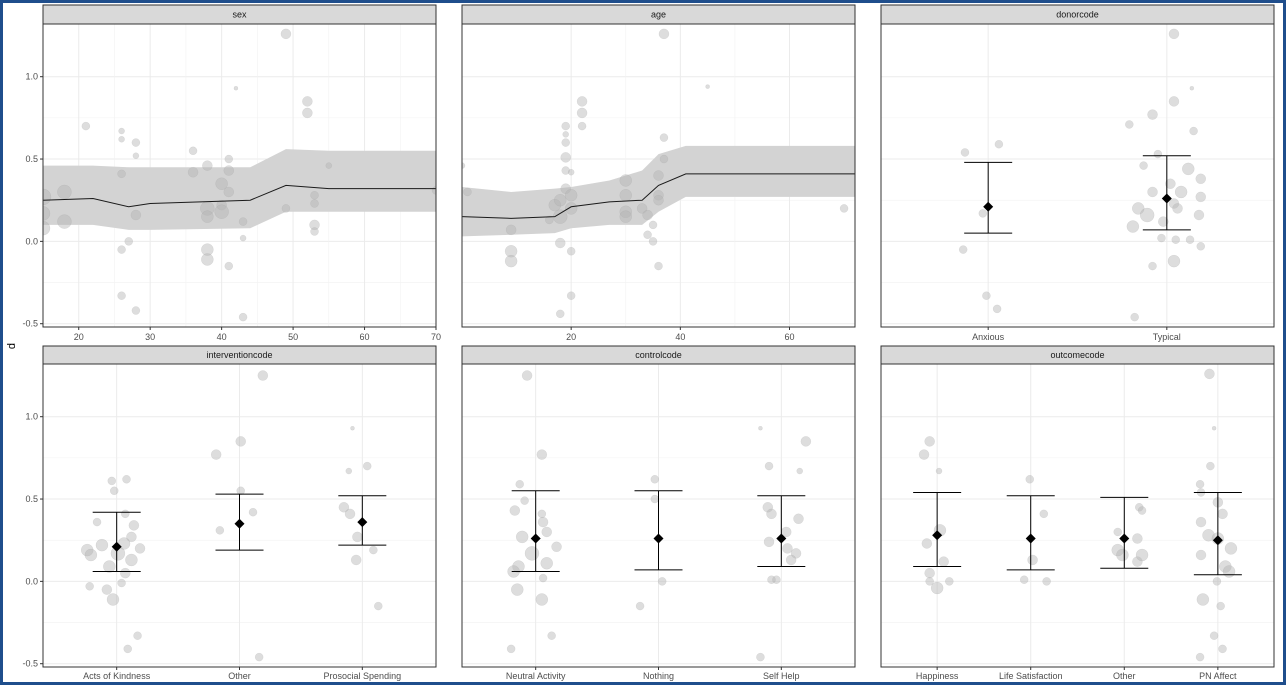 The width and height of the screenshot is (1286, 685). Describe the element at coordinates (658, 15) in the screenshot. I see `panel-strip-title: age` at that location.